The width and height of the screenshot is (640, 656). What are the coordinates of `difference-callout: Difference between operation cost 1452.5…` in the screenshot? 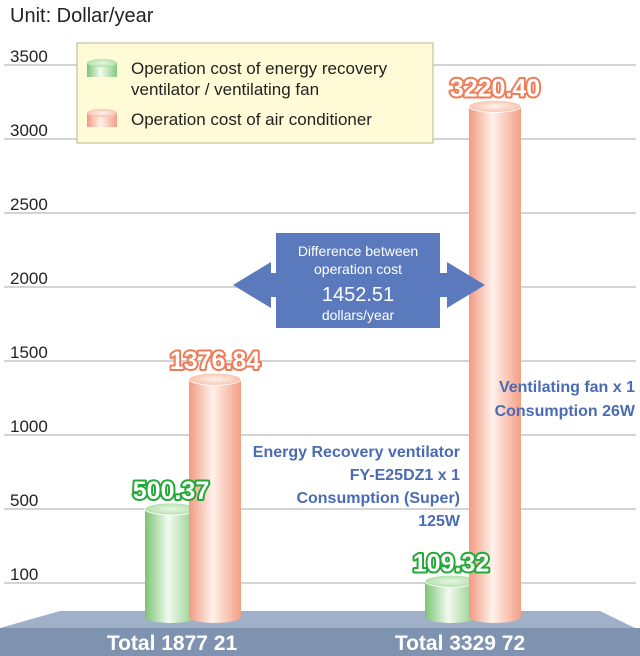 It's located at (359, 280).